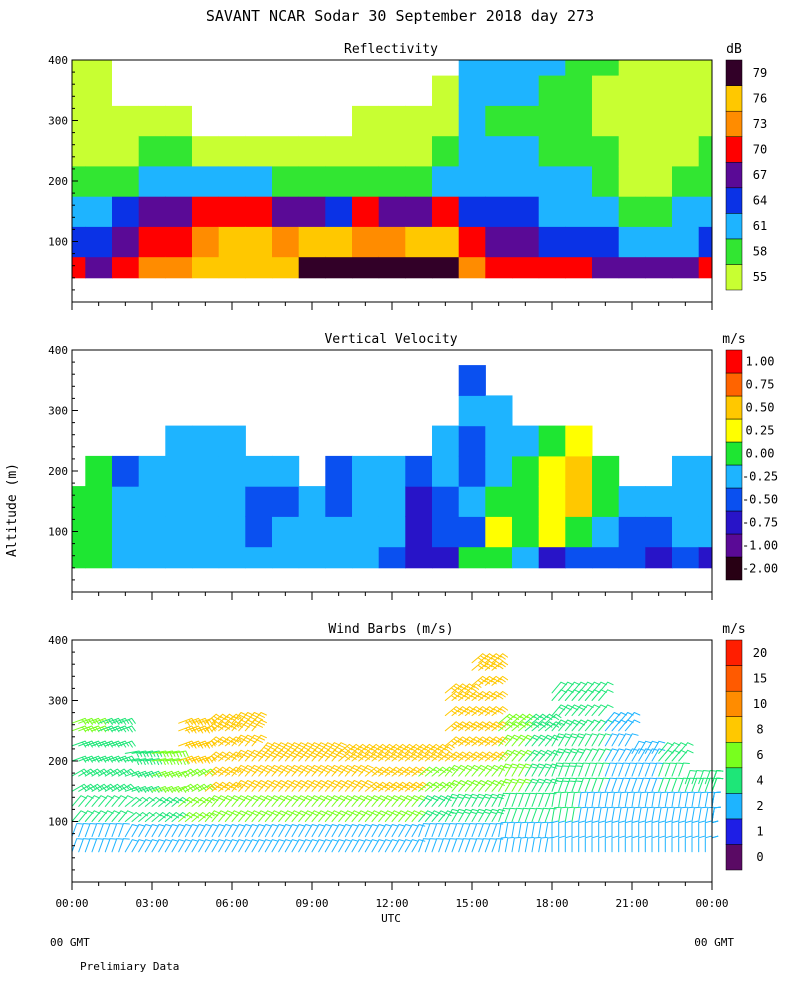 The image size is (800, 1000). Describe the element at coordinates (759, 781) in the screenshot. I see `colorbar-label: 4` at that location.